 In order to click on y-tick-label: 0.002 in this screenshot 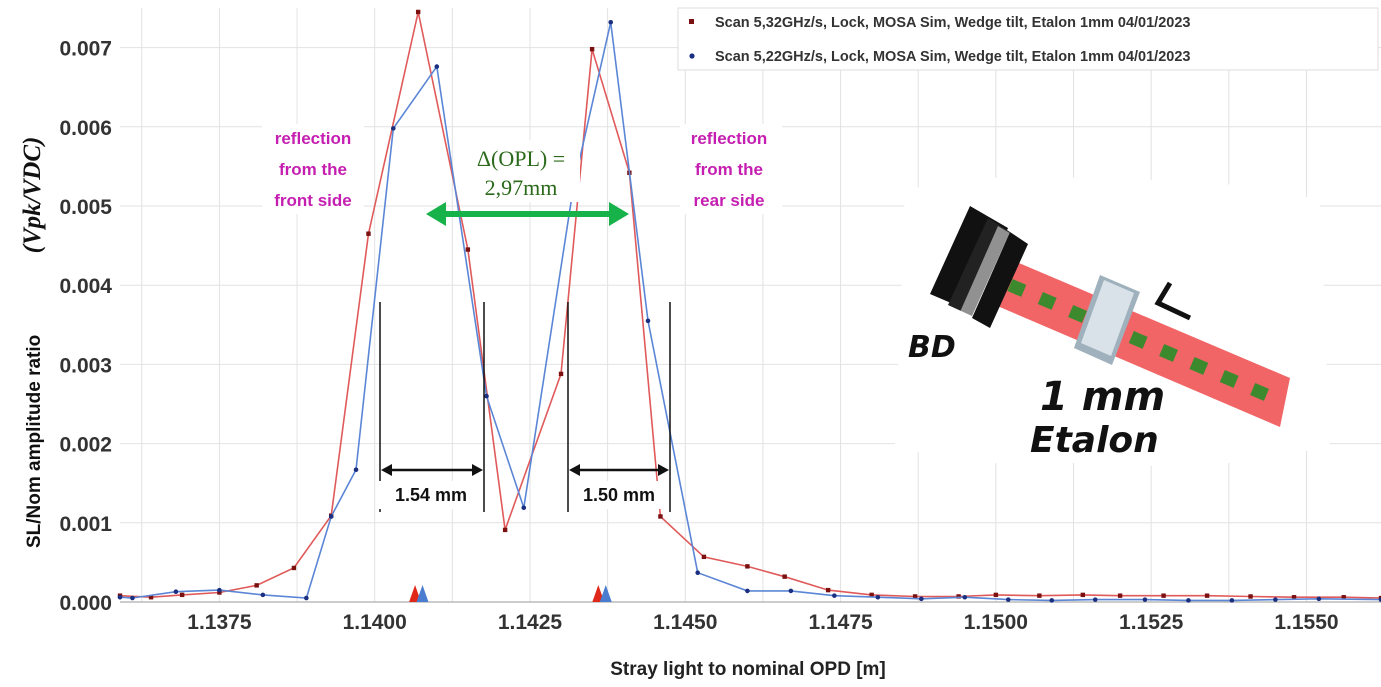, I will do `click(85, 445)`.